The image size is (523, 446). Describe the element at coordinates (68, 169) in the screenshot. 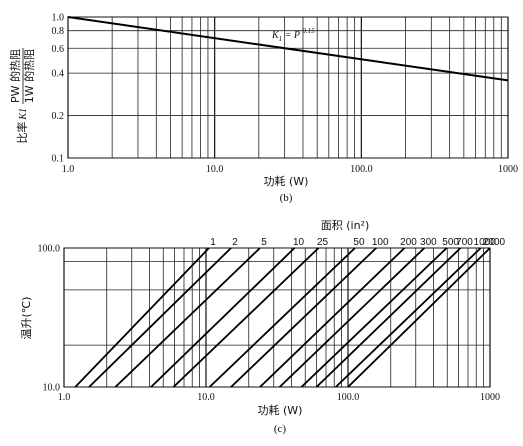

I see `panel-b-x-tick-label: 1.0` at that location.